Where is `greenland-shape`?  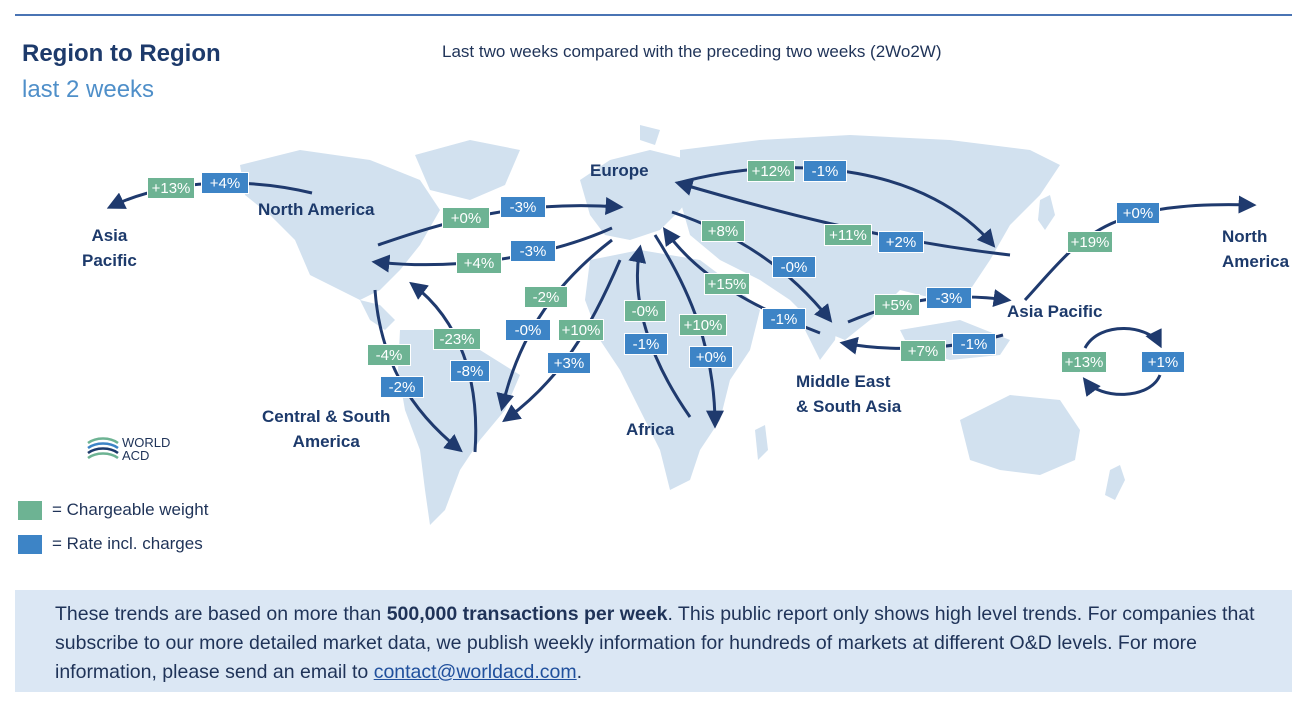
greenland-shape is located at coordinates (467, 170).